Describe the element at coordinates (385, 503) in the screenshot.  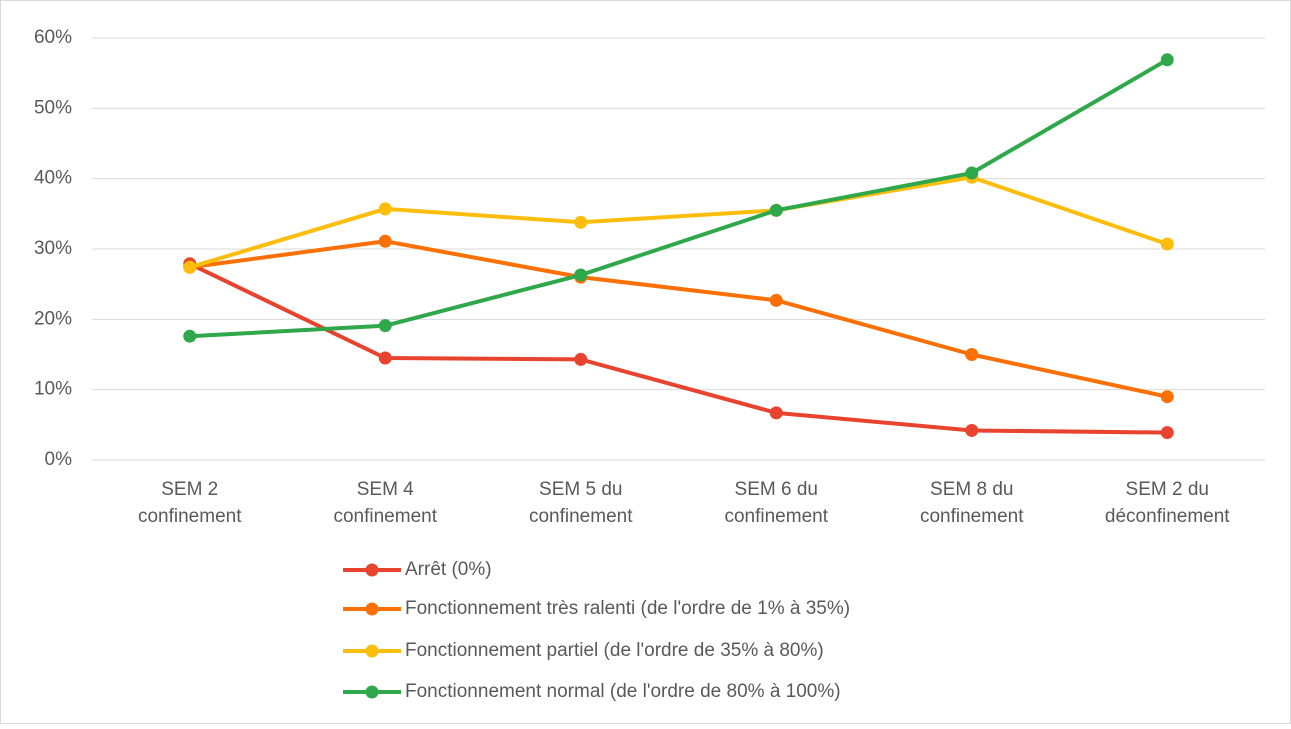
I see `x-tick-label: SEM 4 confinement` at that location.